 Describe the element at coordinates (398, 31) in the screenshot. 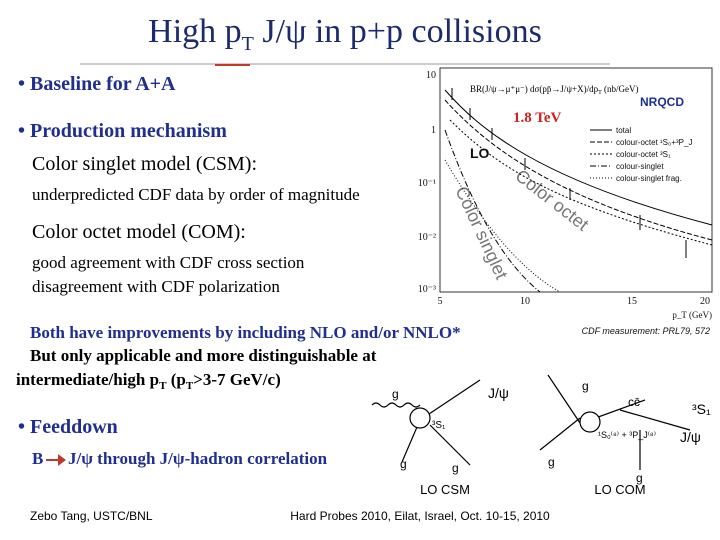

I see `title-part: J/ψ in p+p collisions` at that location.